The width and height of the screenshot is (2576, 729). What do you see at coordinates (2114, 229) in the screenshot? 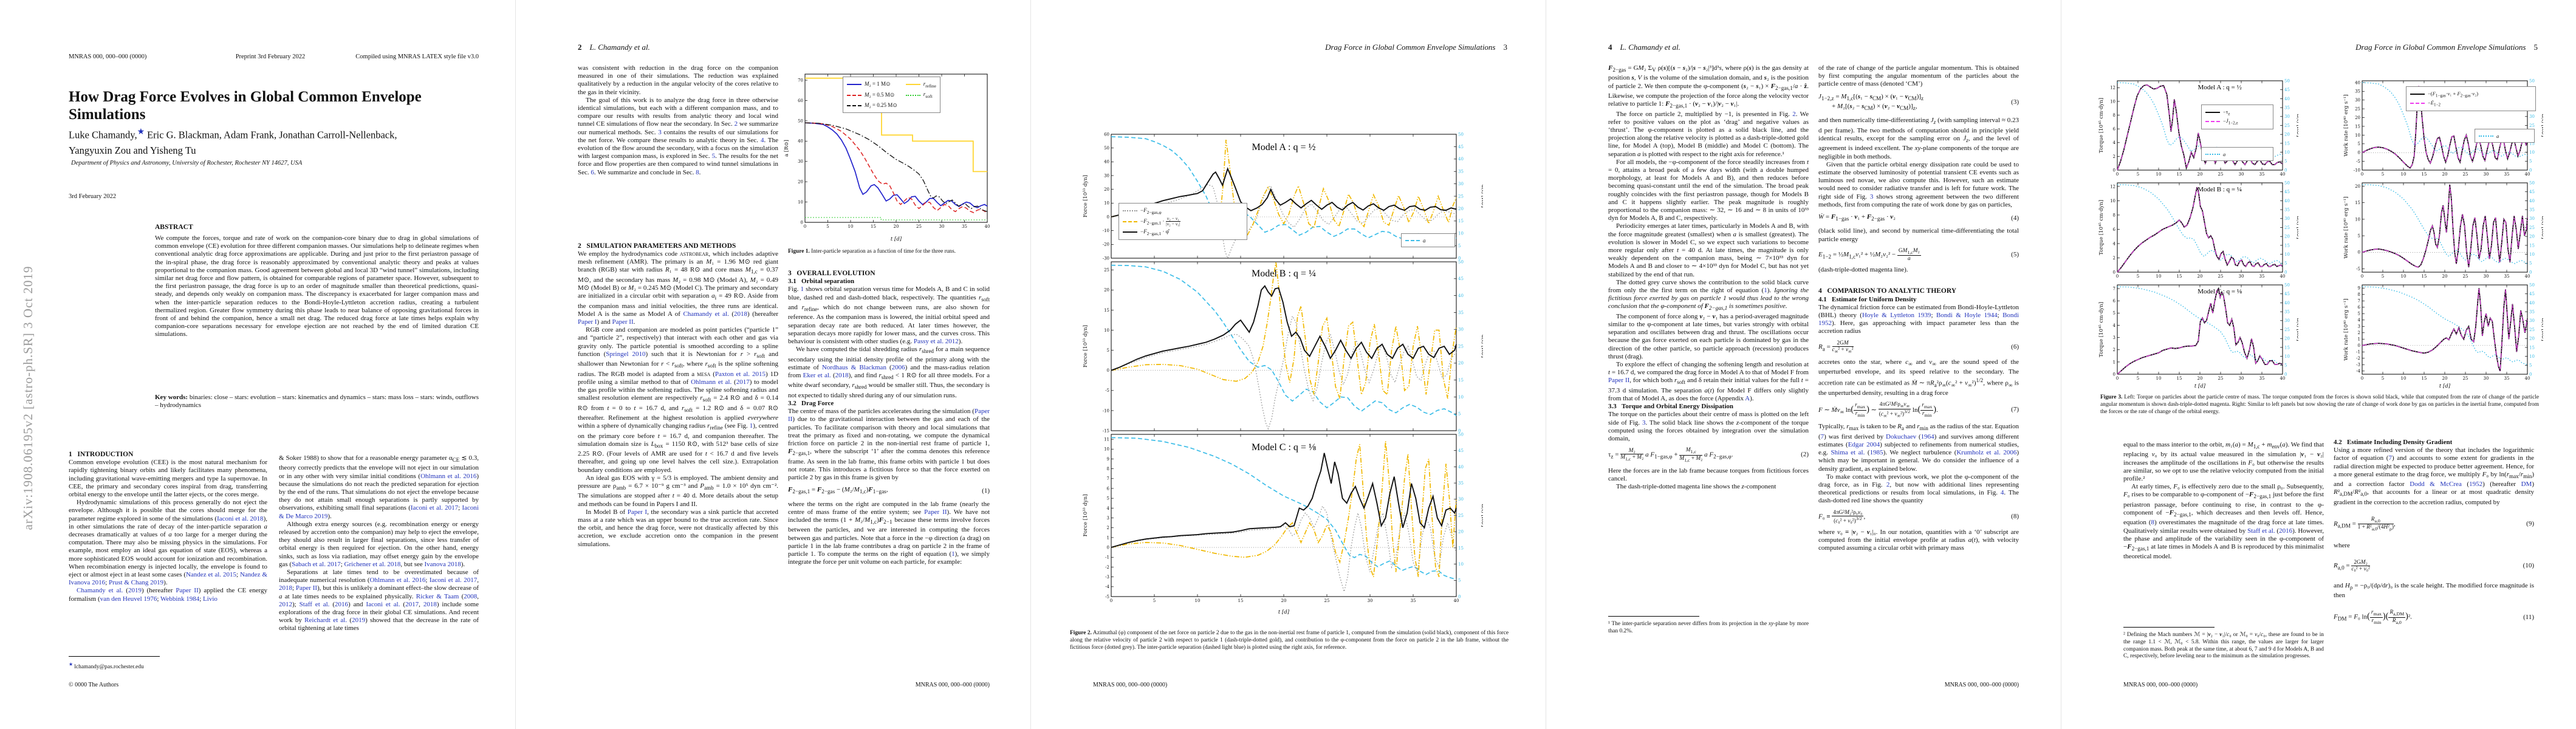
I see `svg-text: 6` at bounding box center [2114, 229].